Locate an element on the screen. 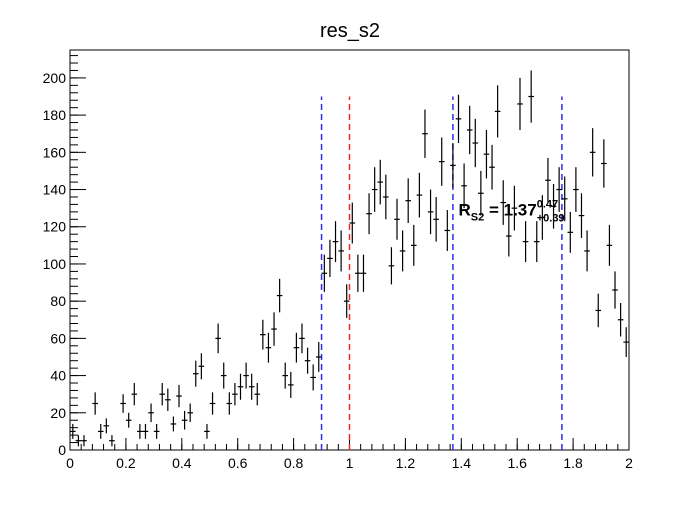  annotation-r-s2: RS2 = 1.370.47 +0.39 is located at coordinates (512, 212).